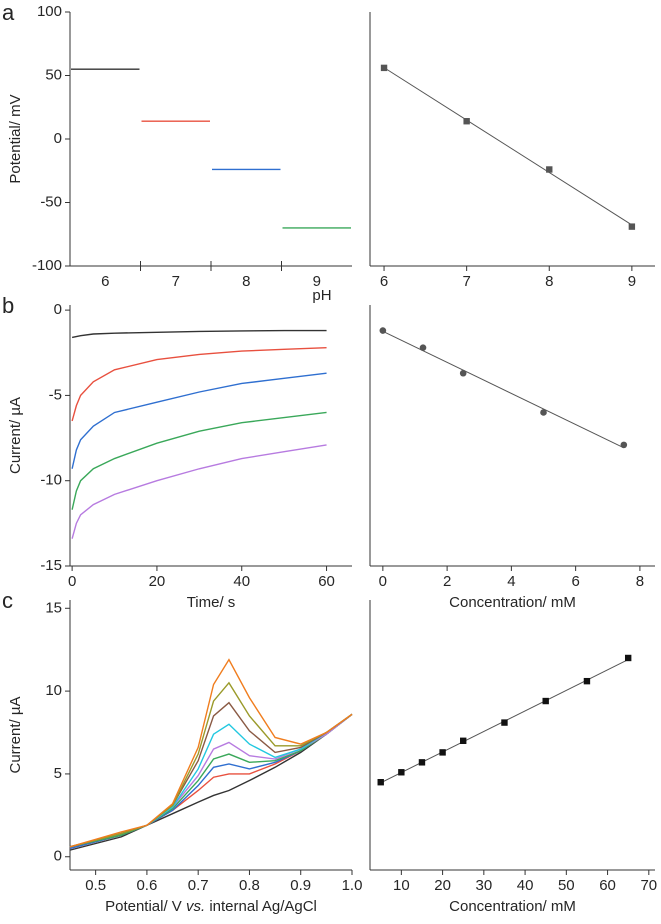 The width and height of the screenshot is (661, 924). Describe the element at coordinates (49, 11) in the screenshot. I see `y-tick-label: 100` at that location.